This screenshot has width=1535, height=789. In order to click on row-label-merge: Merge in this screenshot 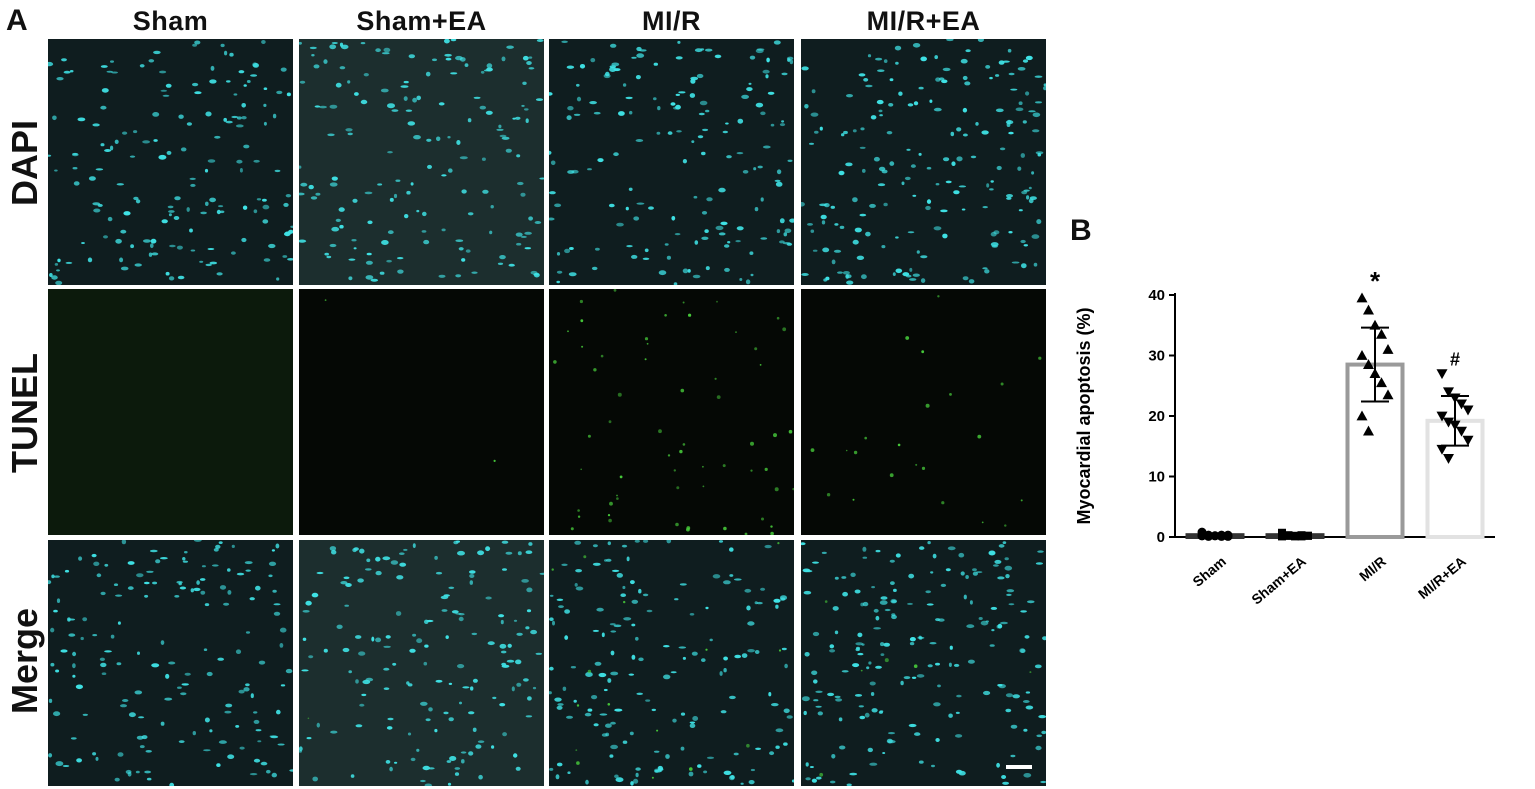, I will do `click(24, 661)`.